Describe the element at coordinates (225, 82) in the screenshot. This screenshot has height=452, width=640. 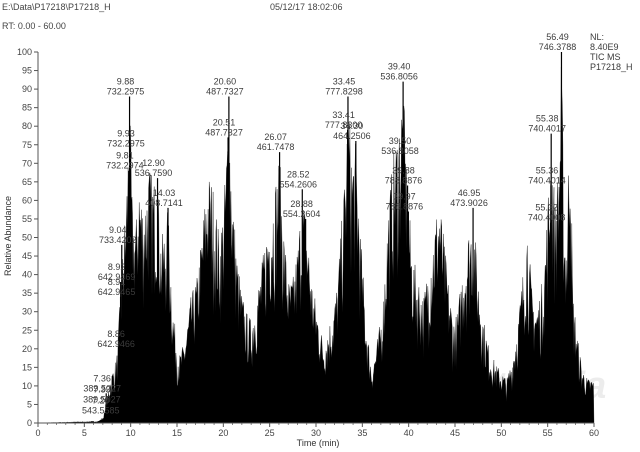
I see `peak-rt-label: 20.60` at that location.